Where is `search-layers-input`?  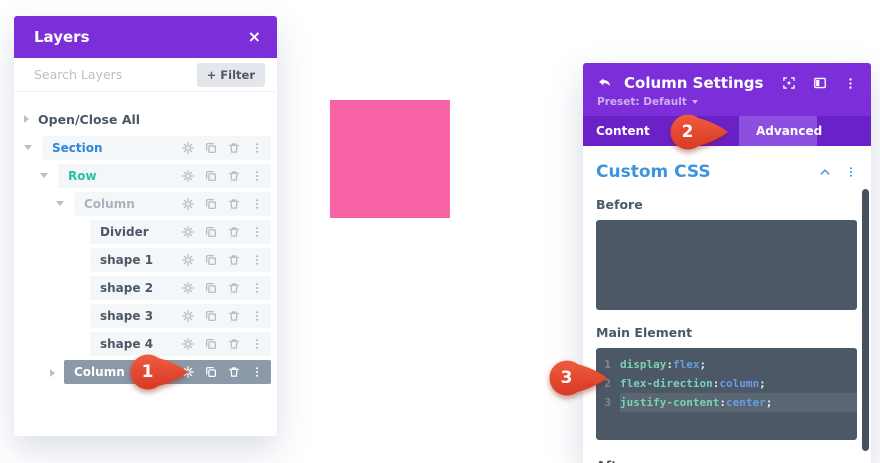 search-layers-input is located at coordinates (115, 74).